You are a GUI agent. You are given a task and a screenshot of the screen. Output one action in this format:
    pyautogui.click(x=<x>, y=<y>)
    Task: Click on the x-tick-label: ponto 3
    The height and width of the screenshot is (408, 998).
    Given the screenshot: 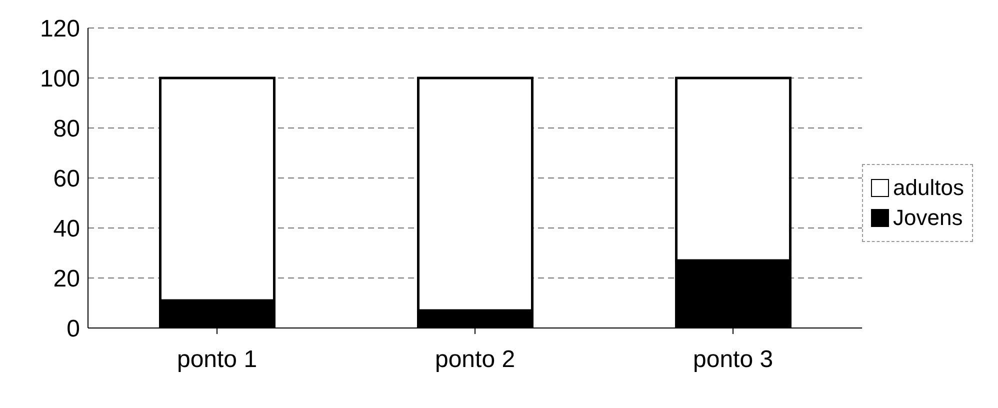 What is the action you would take?
    pyautogui.click(x=733, y=360)
    